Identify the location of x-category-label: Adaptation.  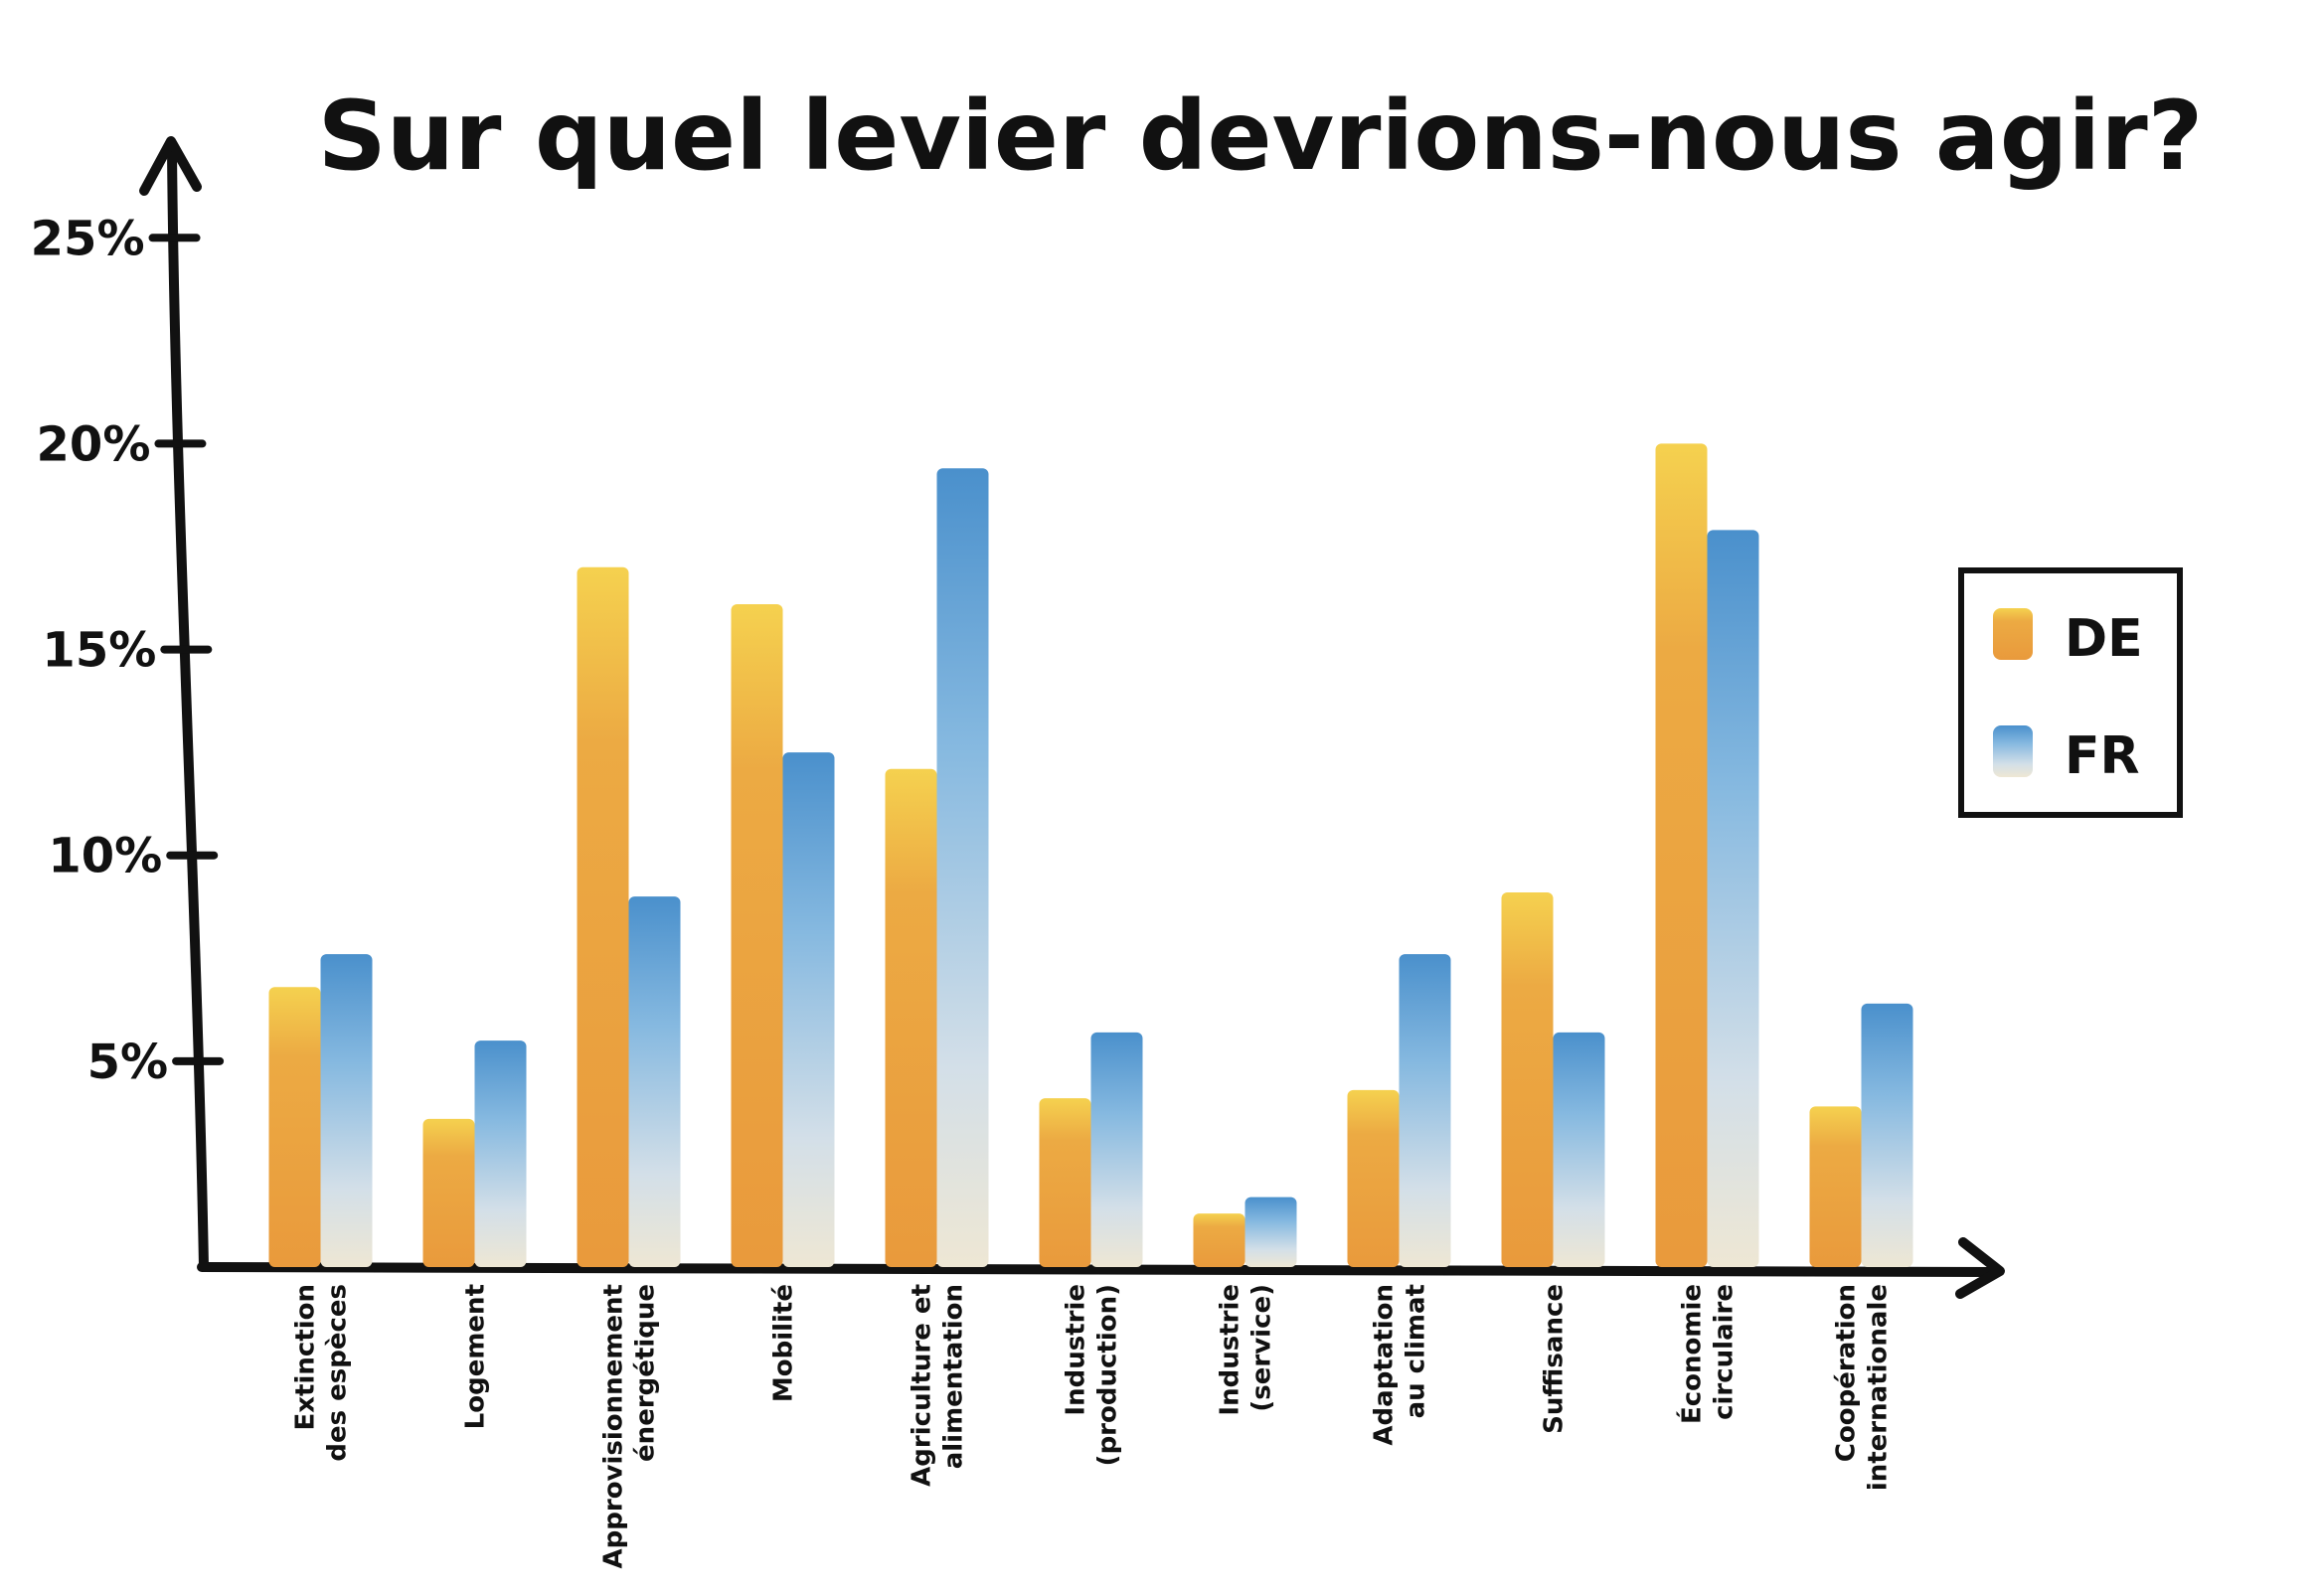
(1385, 1365).